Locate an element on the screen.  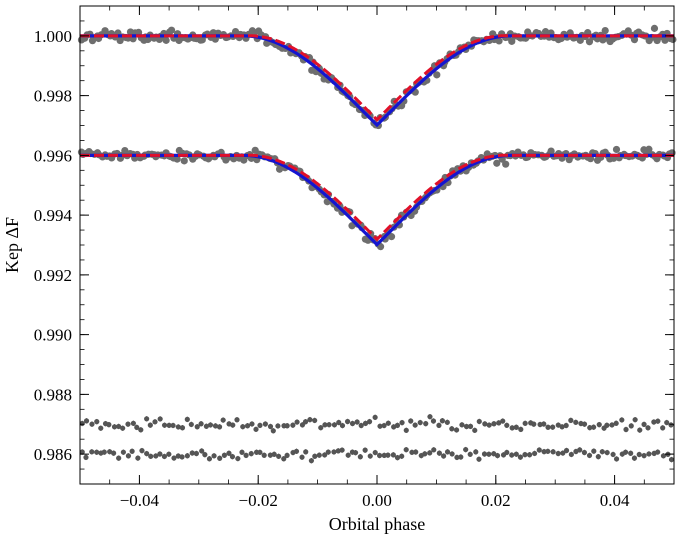
x-tick-label: −0.02 is located at coordinates (258, 500).